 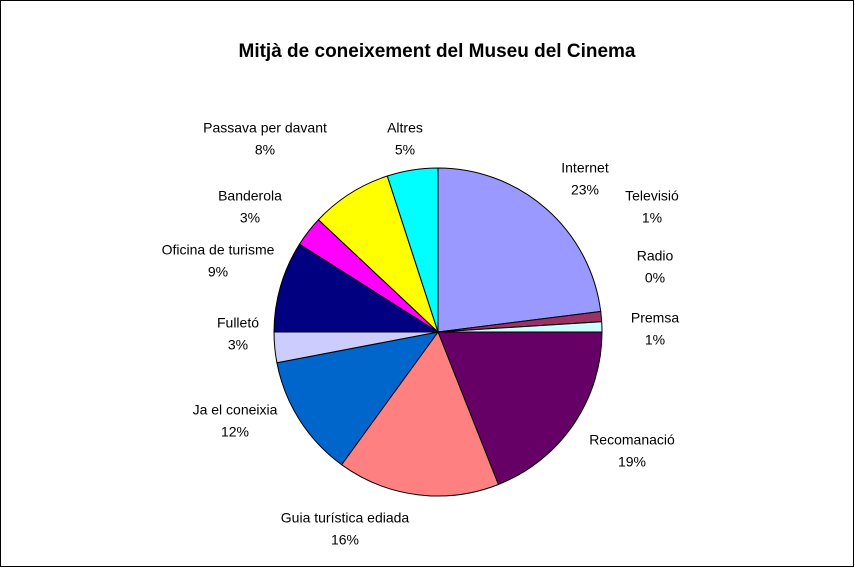 I want to click on slice-label: Televisió, so click(x=652, y=196).